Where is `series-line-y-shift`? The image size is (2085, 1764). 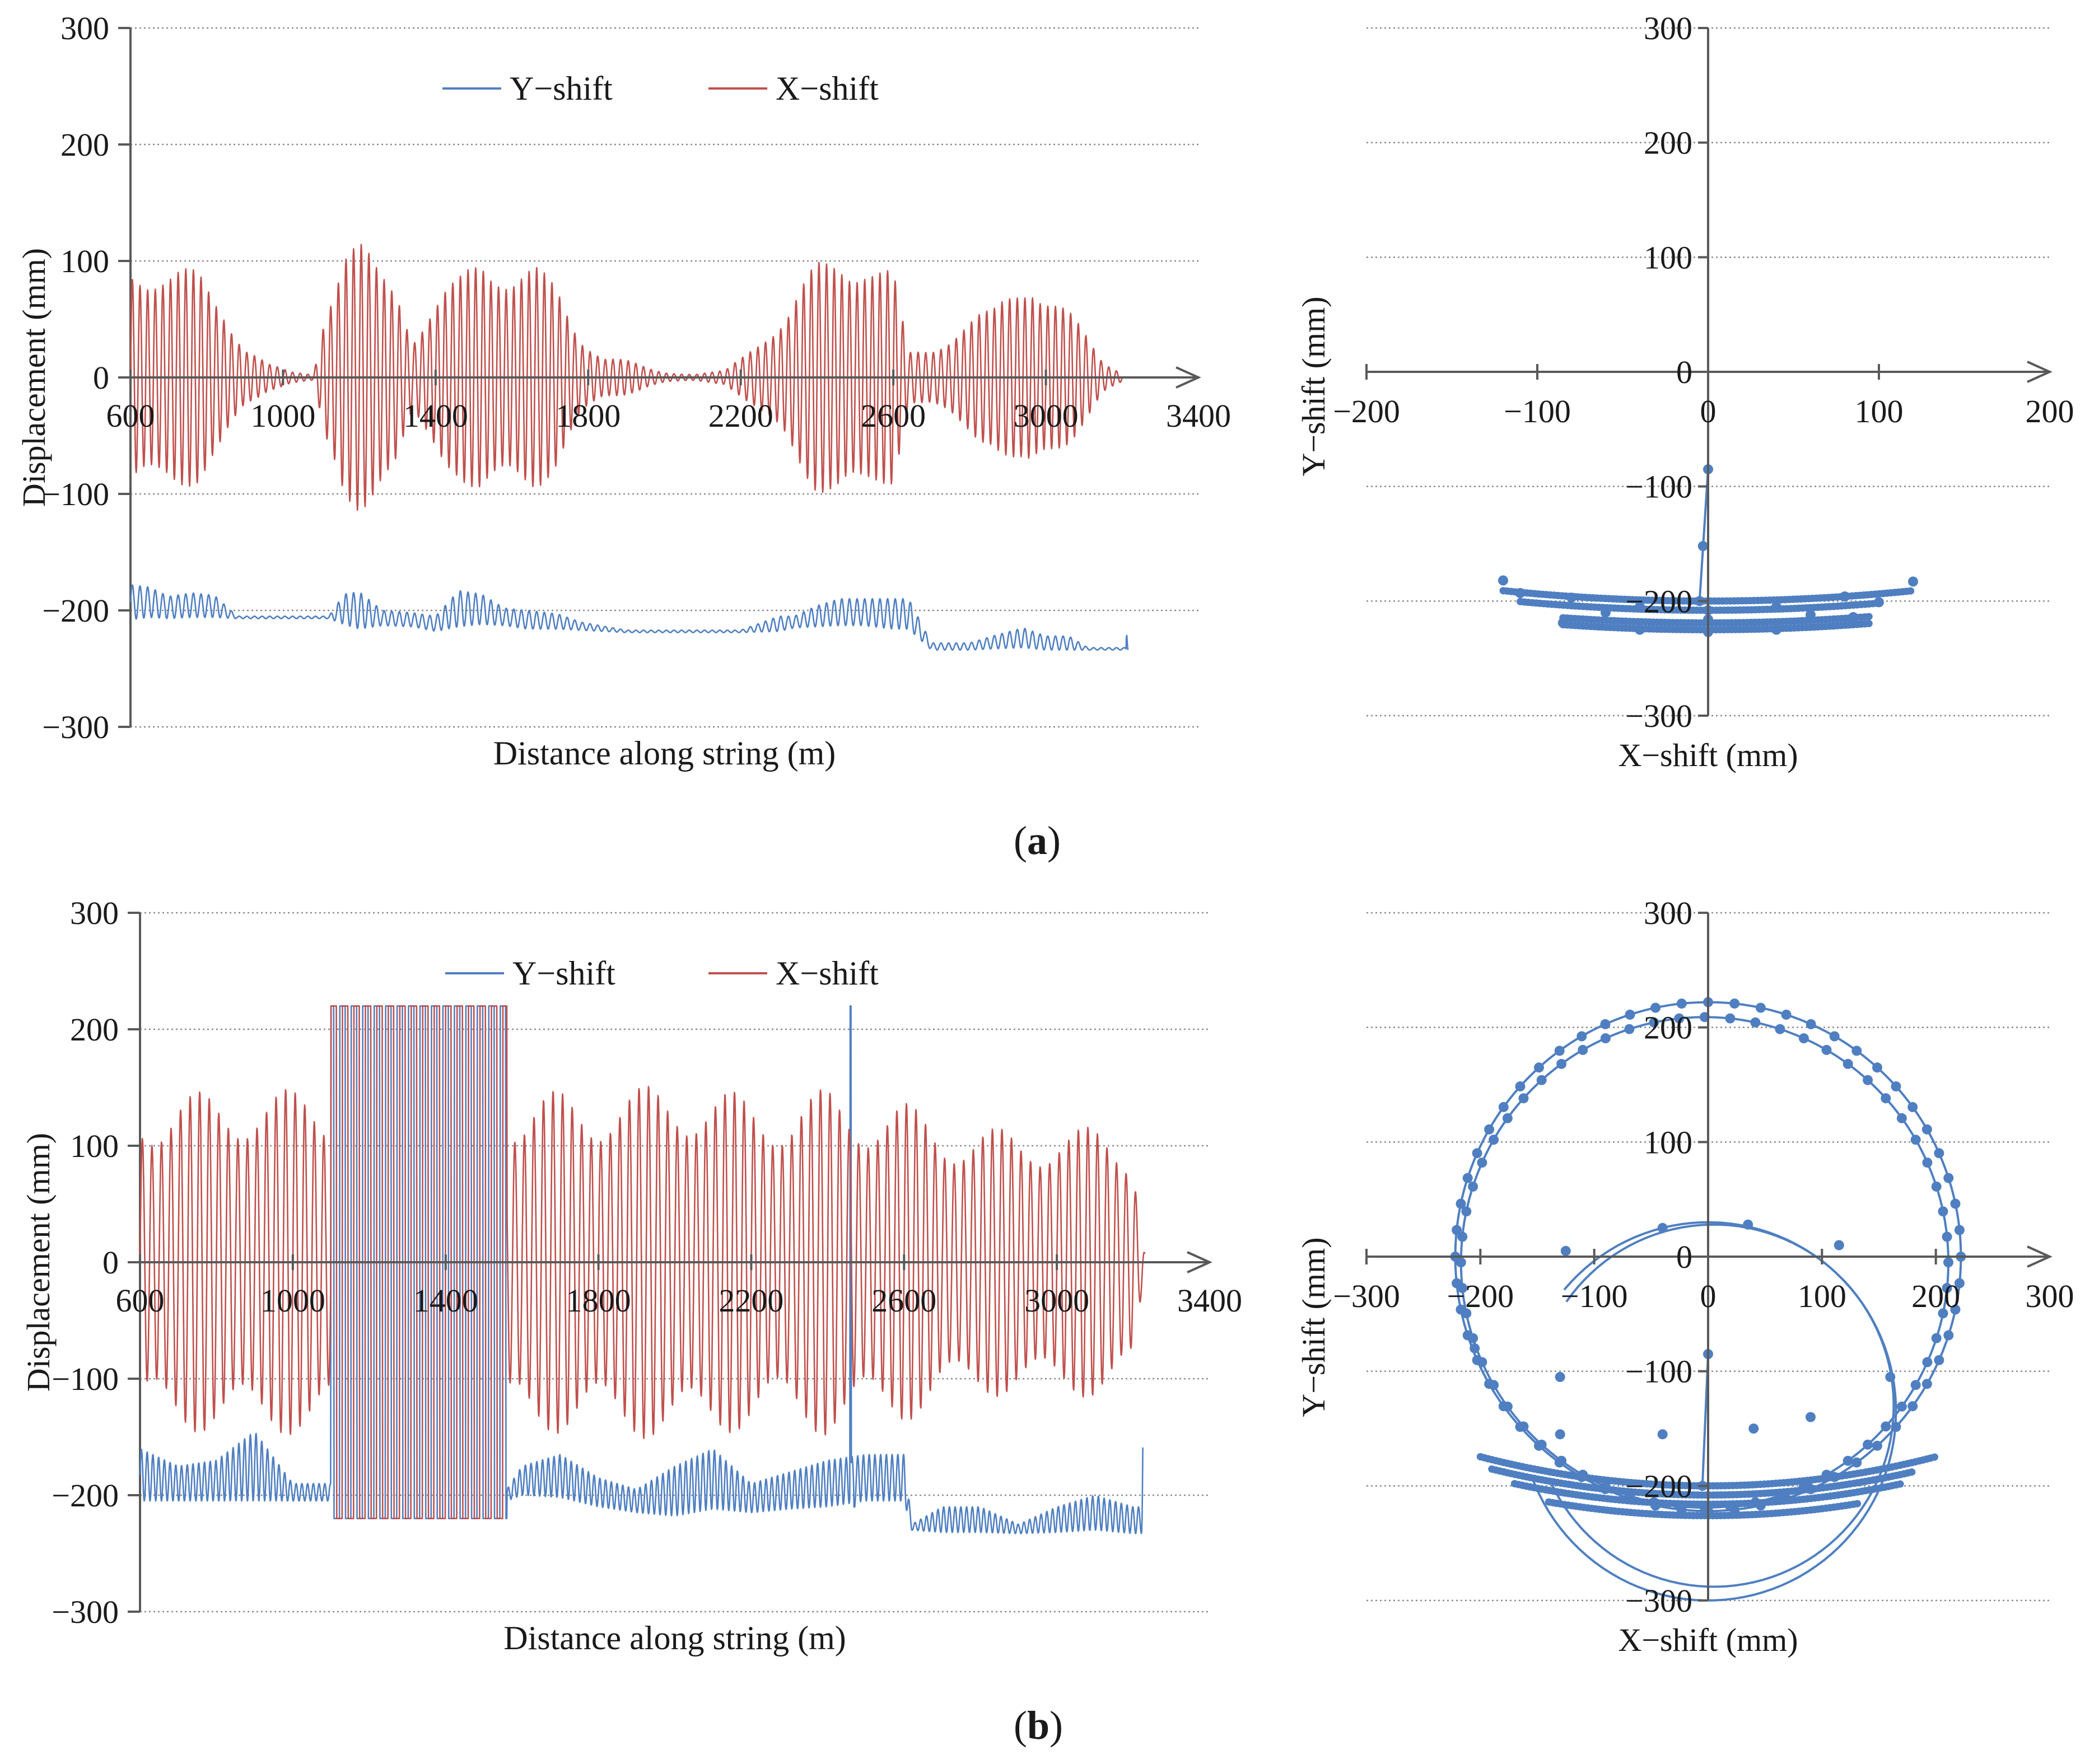
series-line-y-shift is located at coordinates (629, 618).